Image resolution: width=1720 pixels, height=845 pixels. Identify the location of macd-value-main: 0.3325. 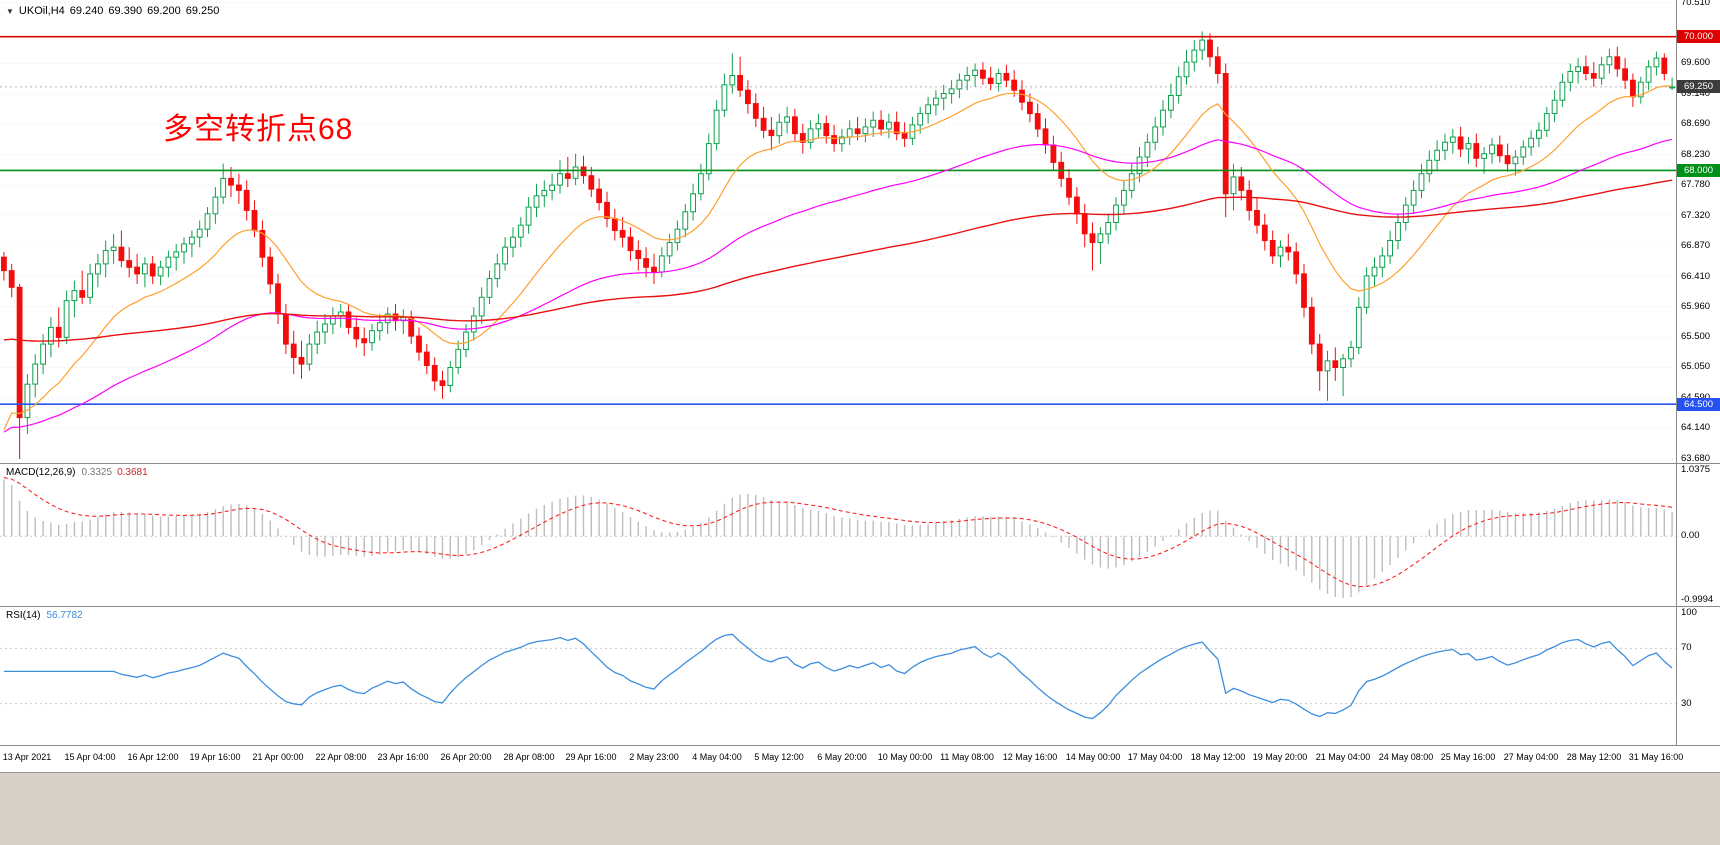
(97, 472).